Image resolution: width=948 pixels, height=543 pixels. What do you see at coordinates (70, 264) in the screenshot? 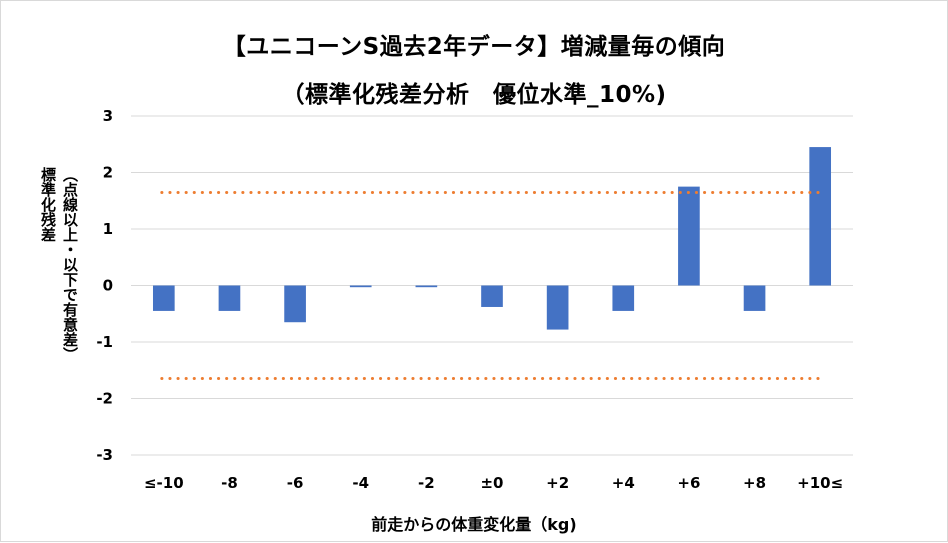
I see `y-axis-label-note: （点線以上・以下で有意差）` at bounding box center [70, 264].